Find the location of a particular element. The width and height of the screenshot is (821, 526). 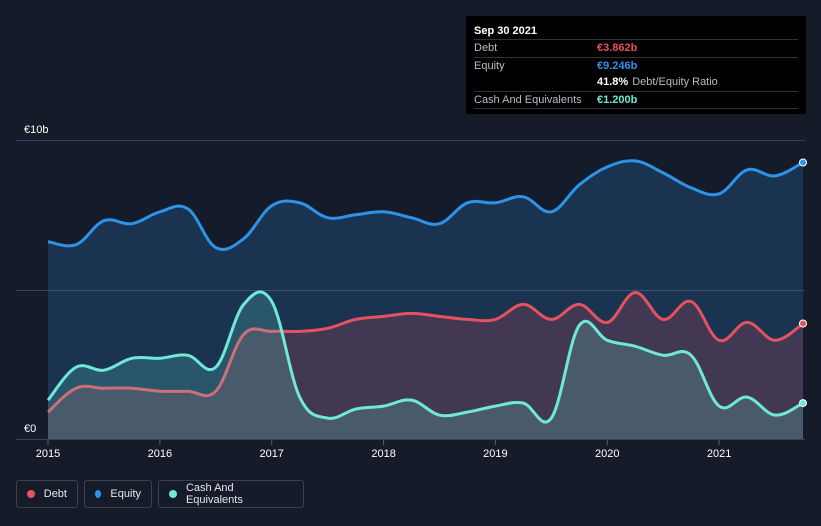

legend-debt-label: Debt is located at coordinates (55, 494).